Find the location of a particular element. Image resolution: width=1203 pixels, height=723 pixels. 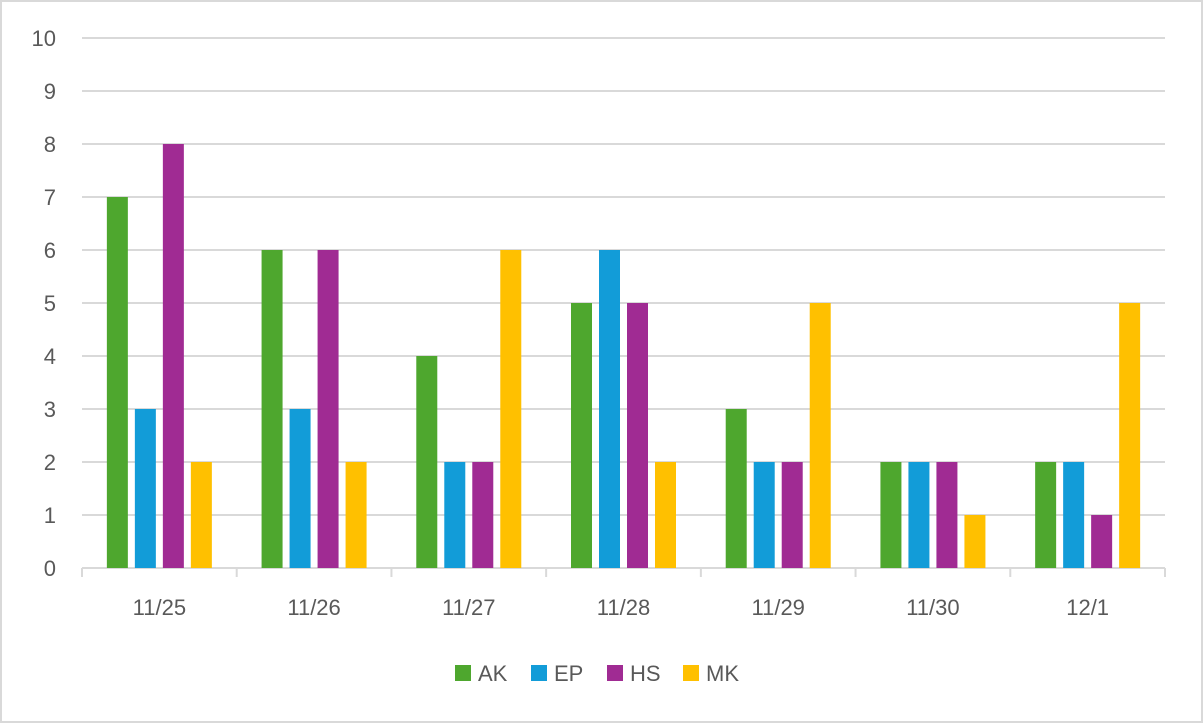

legend-swatch-mk is located at coordinates (691, 673).